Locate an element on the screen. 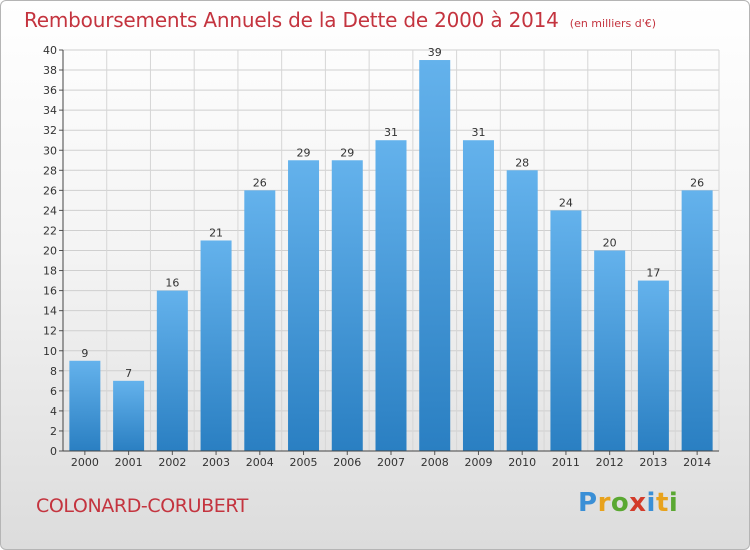  data-label: 16 is located at coordinates (172, 283).